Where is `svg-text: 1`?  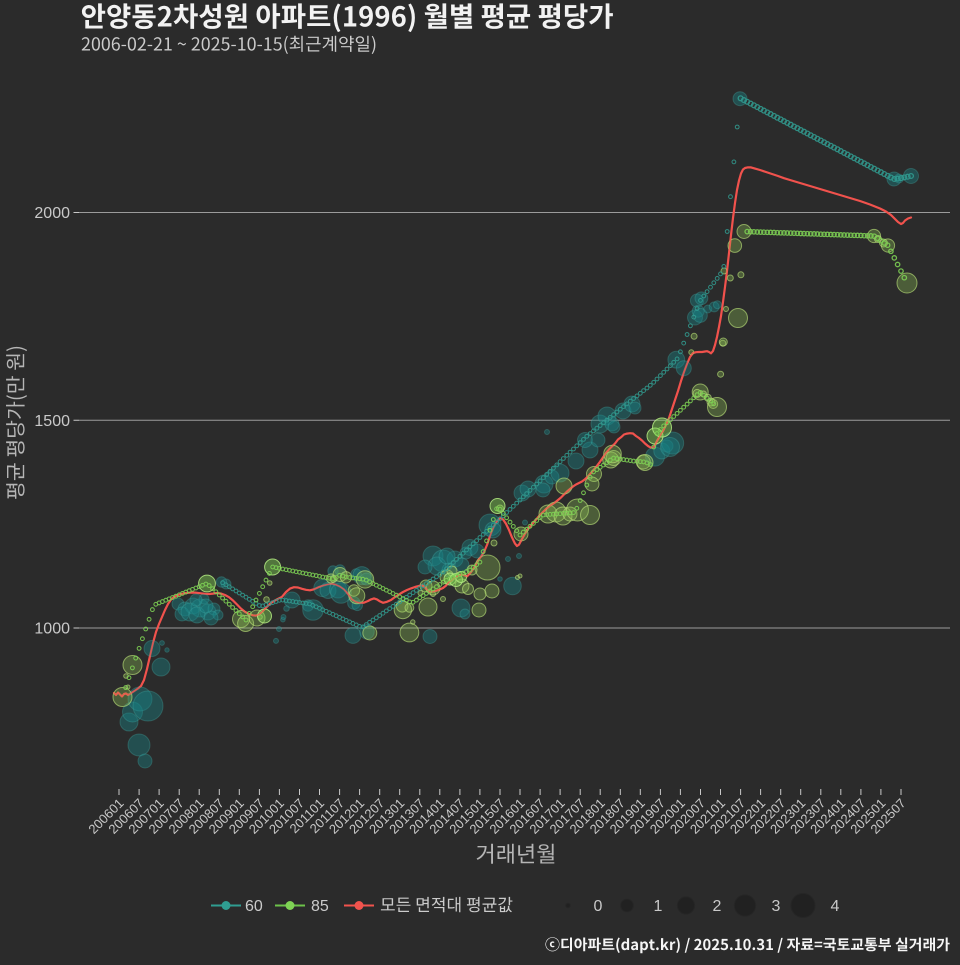
svg-text: 1 is located at coordinates (658, 906).